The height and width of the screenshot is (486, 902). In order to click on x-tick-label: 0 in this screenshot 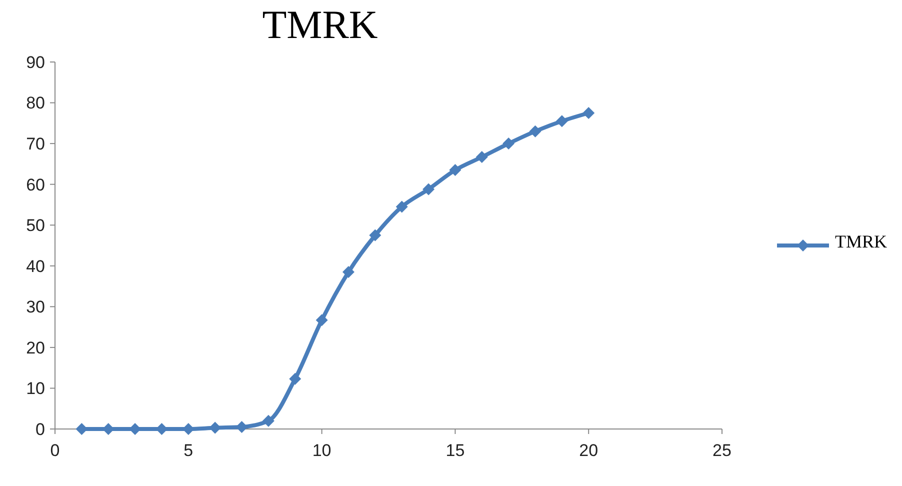, I will do `click(55, 450)`.